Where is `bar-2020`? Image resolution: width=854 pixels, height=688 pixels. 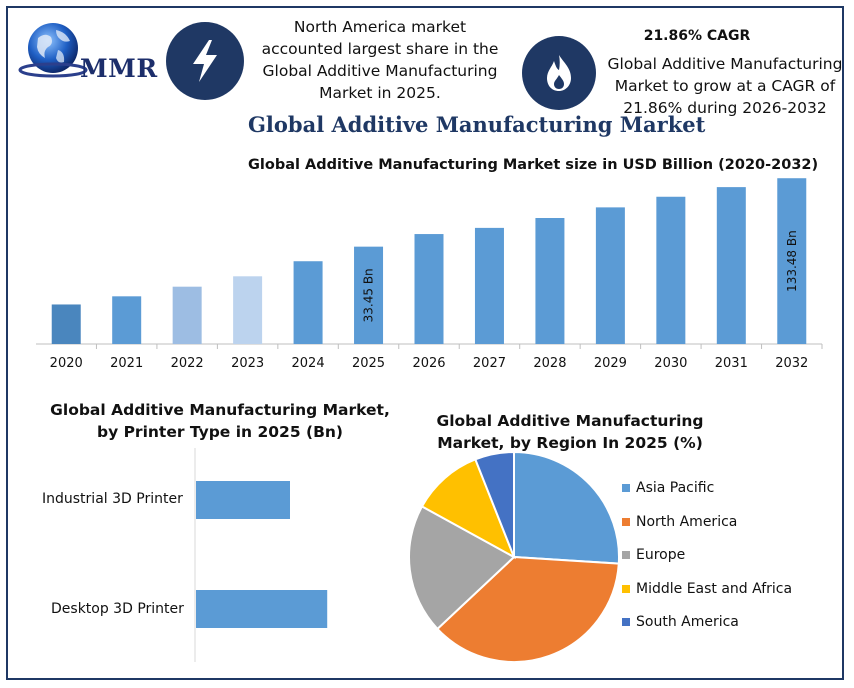
bar-2020 is located at coordinates (66, 324).